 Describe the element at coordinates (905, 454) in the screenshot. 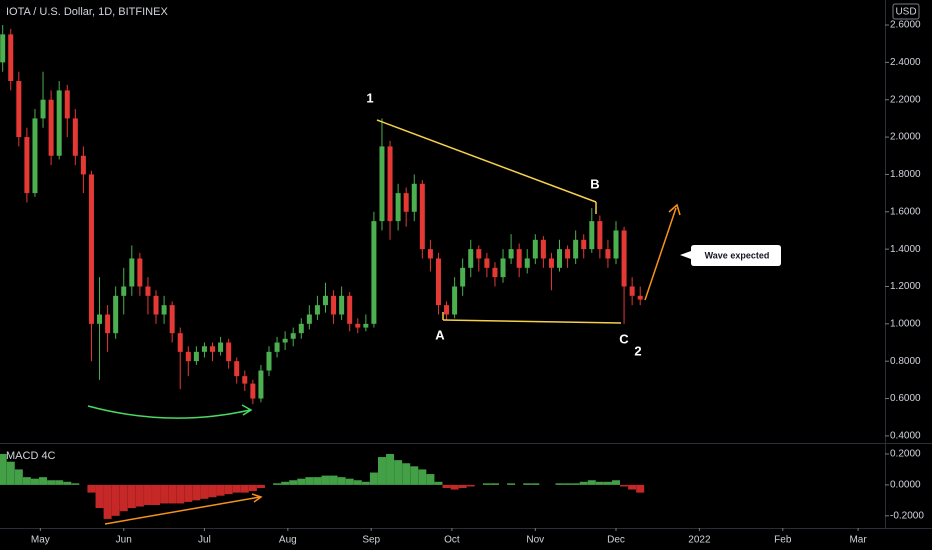

I see `y-tick-label: 0.2000` at that location.